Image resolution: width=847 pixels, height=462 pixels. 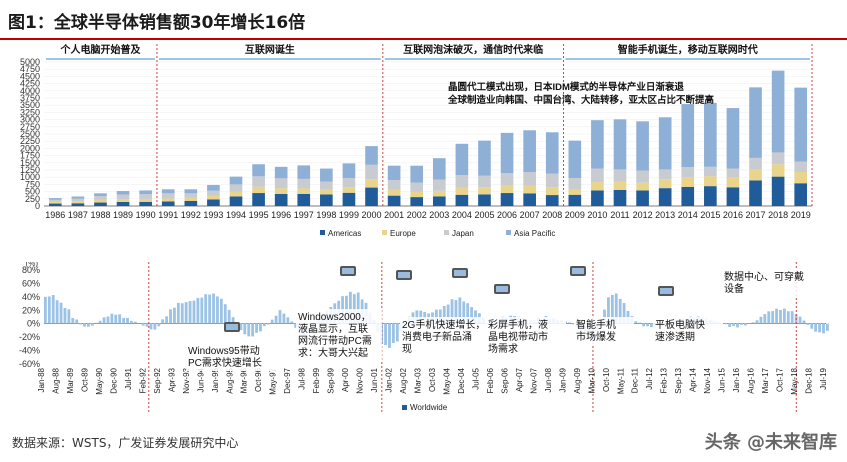 I want to click on annotation-line: Windows95带动, so click(x=224, y=351).